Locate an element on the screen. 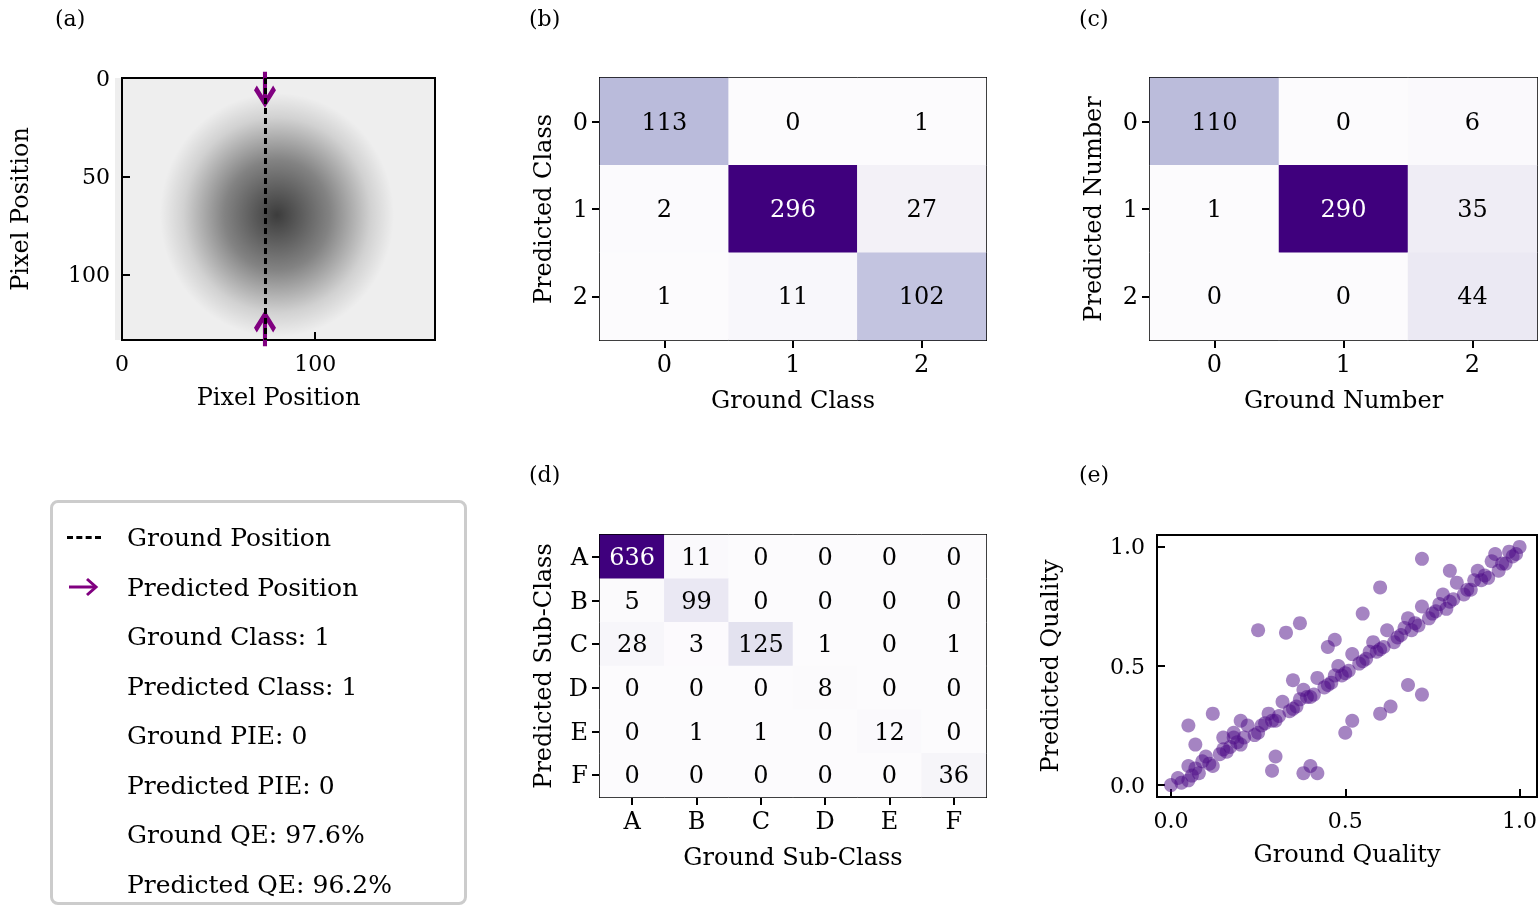 The image size is (1540, 909). data-label: 113 is located at coordinates (664, 121).